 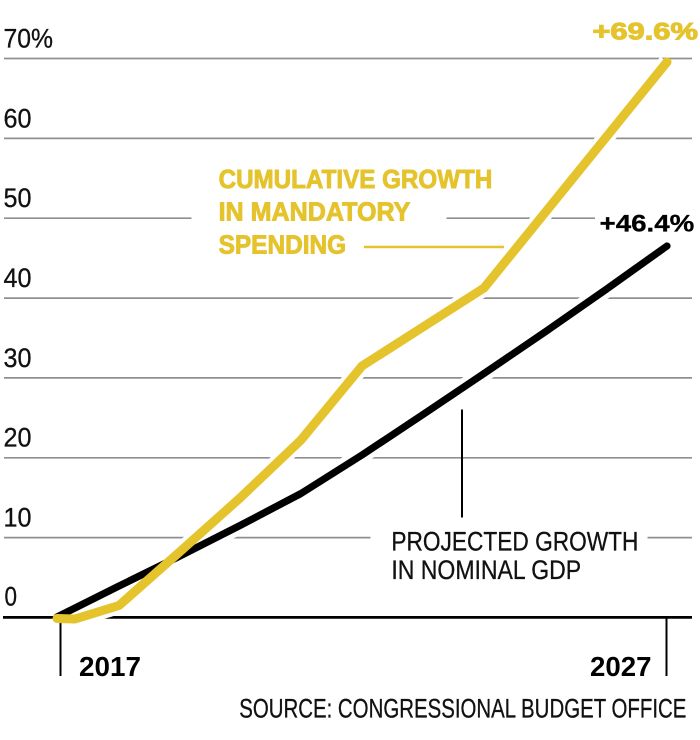 What do you see at coordinates (18, 198) in the screenshot?
I see `svg-text: 50` at bounding box center [18, 198].